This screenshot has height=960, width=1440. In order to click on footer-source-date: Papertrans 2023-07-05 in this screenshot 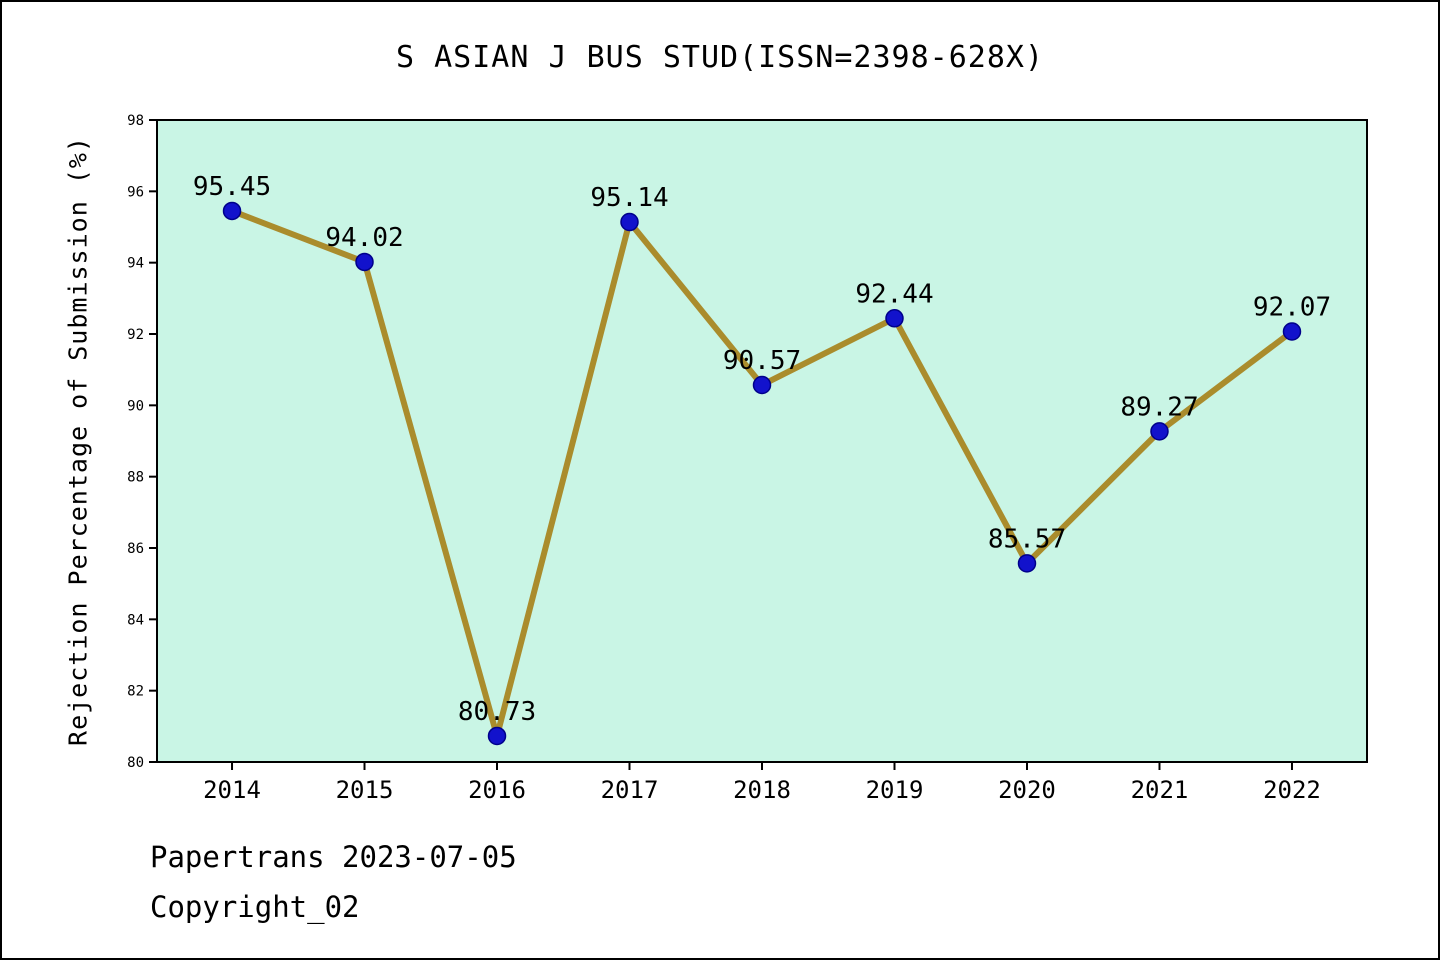, I will do `click(333, 857)`.